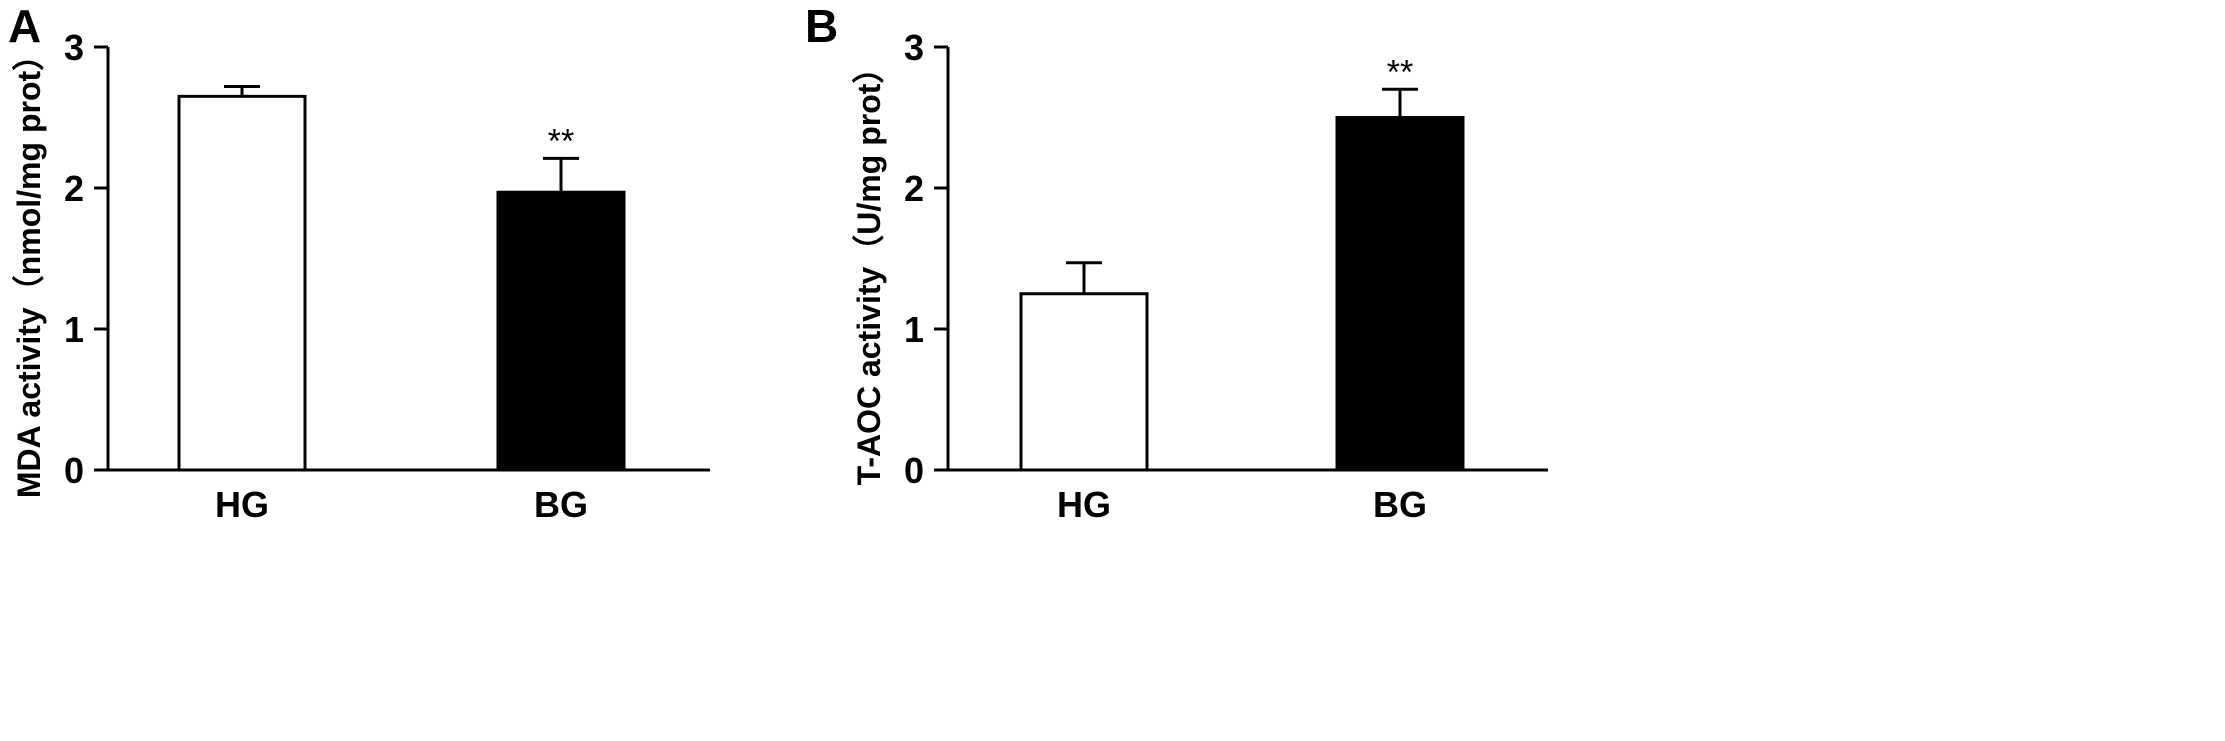  I want to click on panel-letter: A, so click(24, 26).